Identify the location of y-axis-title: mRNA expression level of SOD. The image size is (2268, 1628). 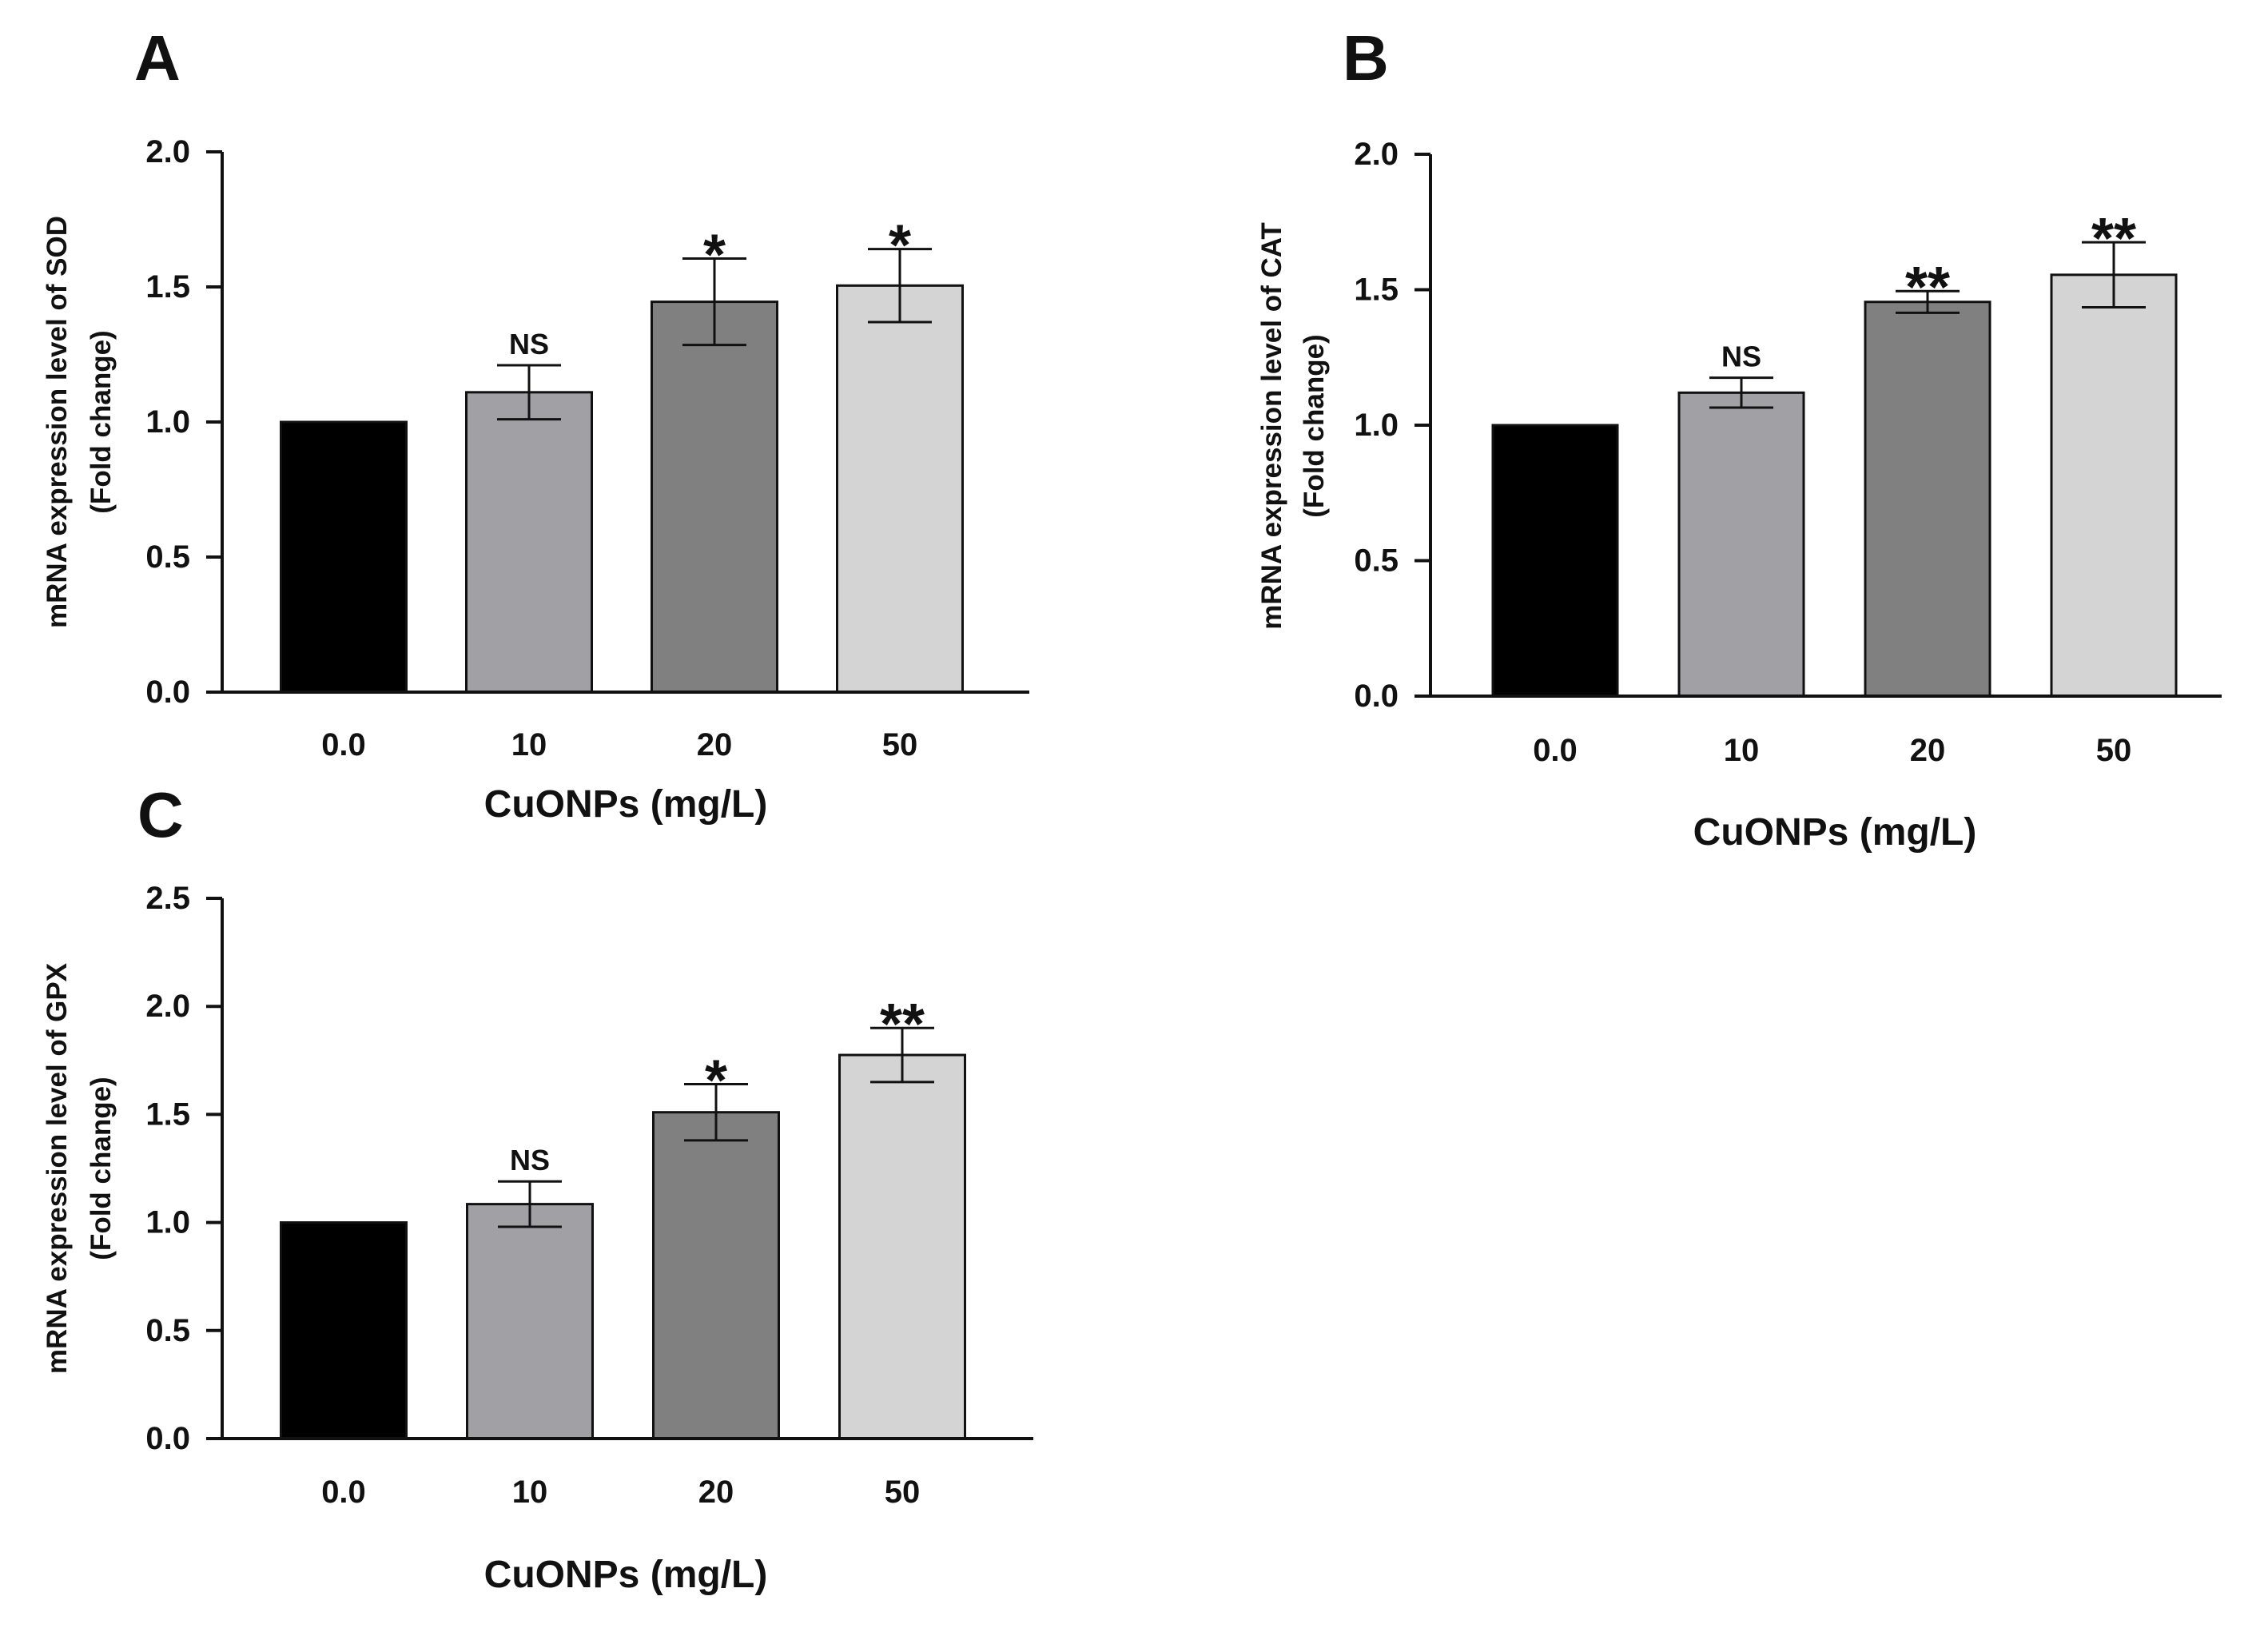
(57, 422).